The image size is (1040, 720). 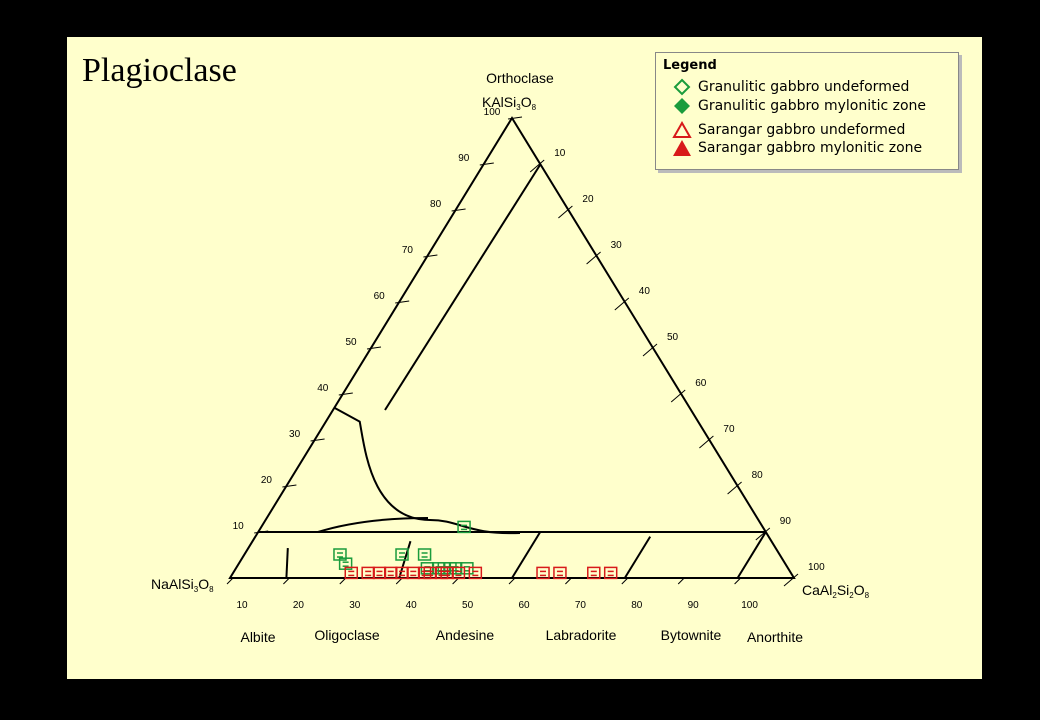 I want to click on tick-label-right: 60, so click(x=701, y=383).